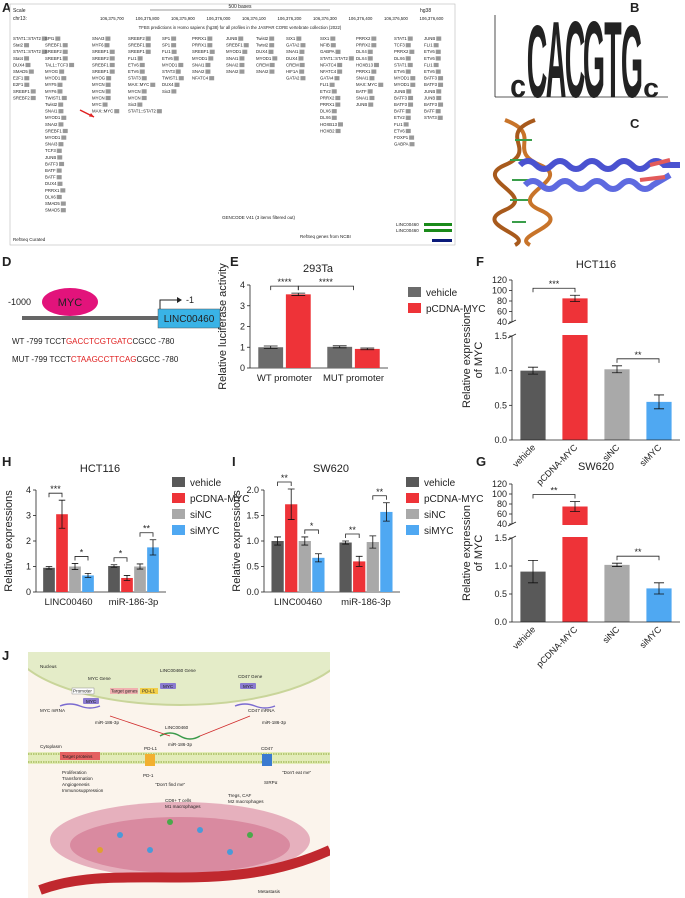  Describe the element at coordinates (223, 326) in the screenshot. I see `y-axis-label: Relative luciferase activity` at that location.